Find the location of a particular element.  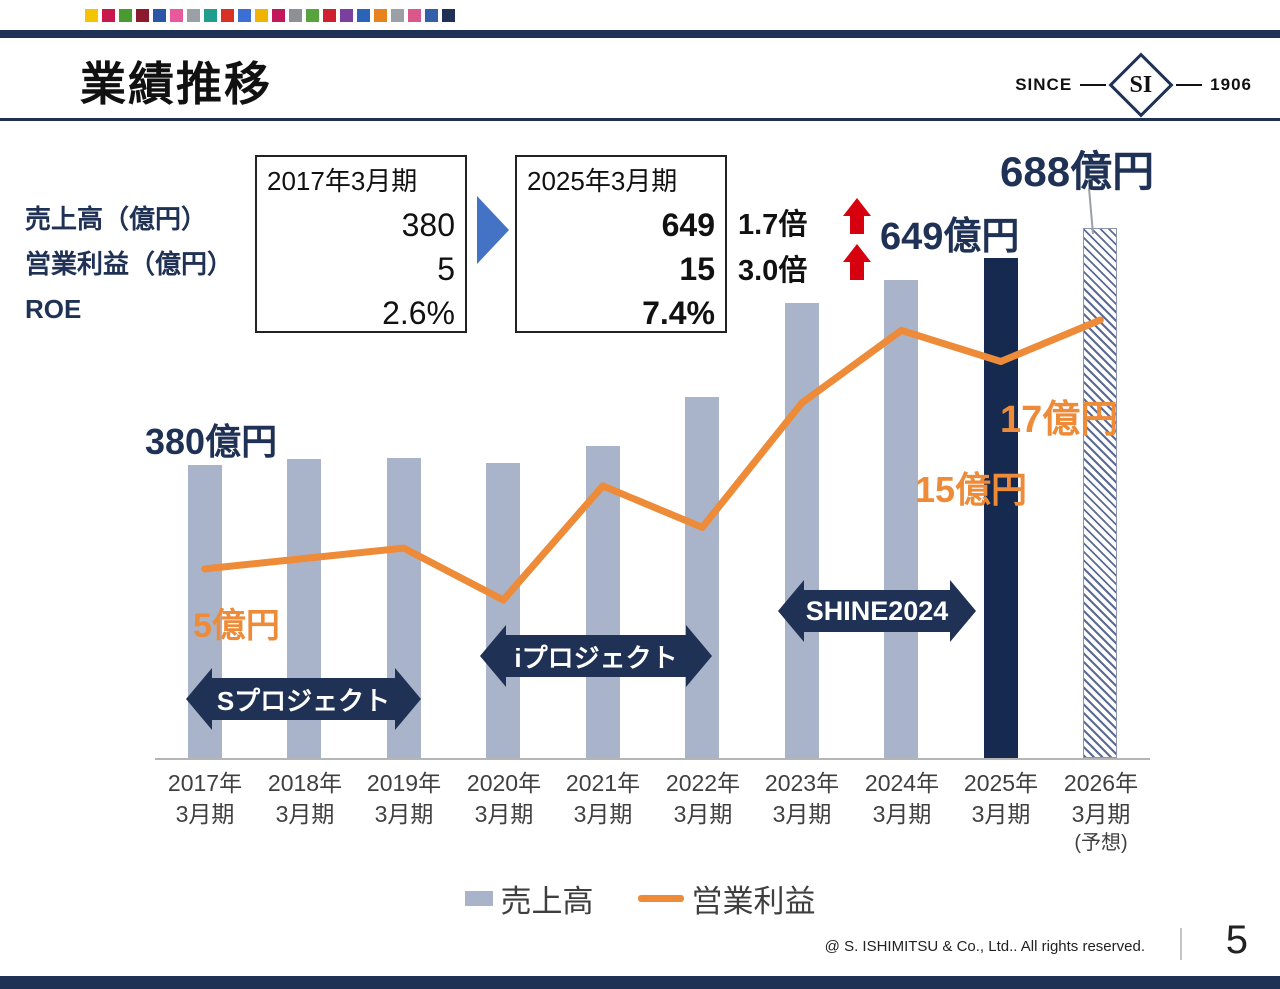

company-logo: SINCE SI 1906 is located at coordinates (1133, 85).